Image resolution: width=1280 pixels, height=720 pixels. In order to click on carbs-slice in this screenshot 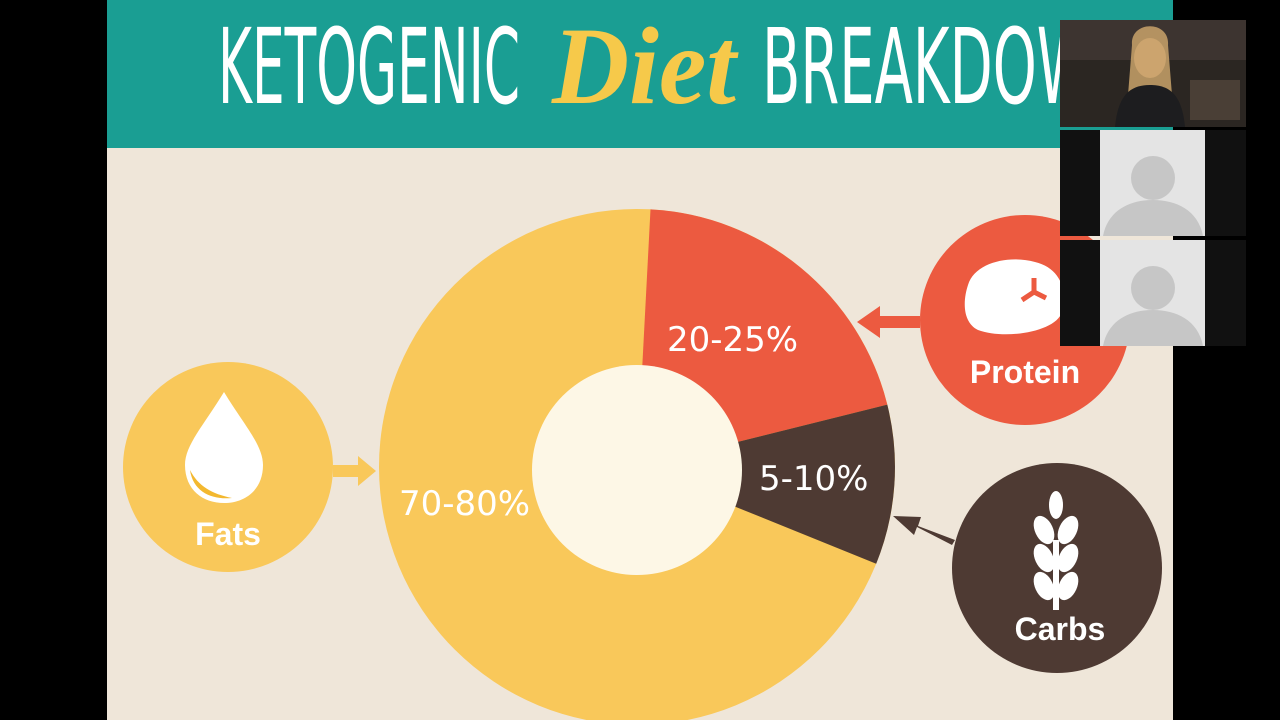, I will do `click(766, 484)`.